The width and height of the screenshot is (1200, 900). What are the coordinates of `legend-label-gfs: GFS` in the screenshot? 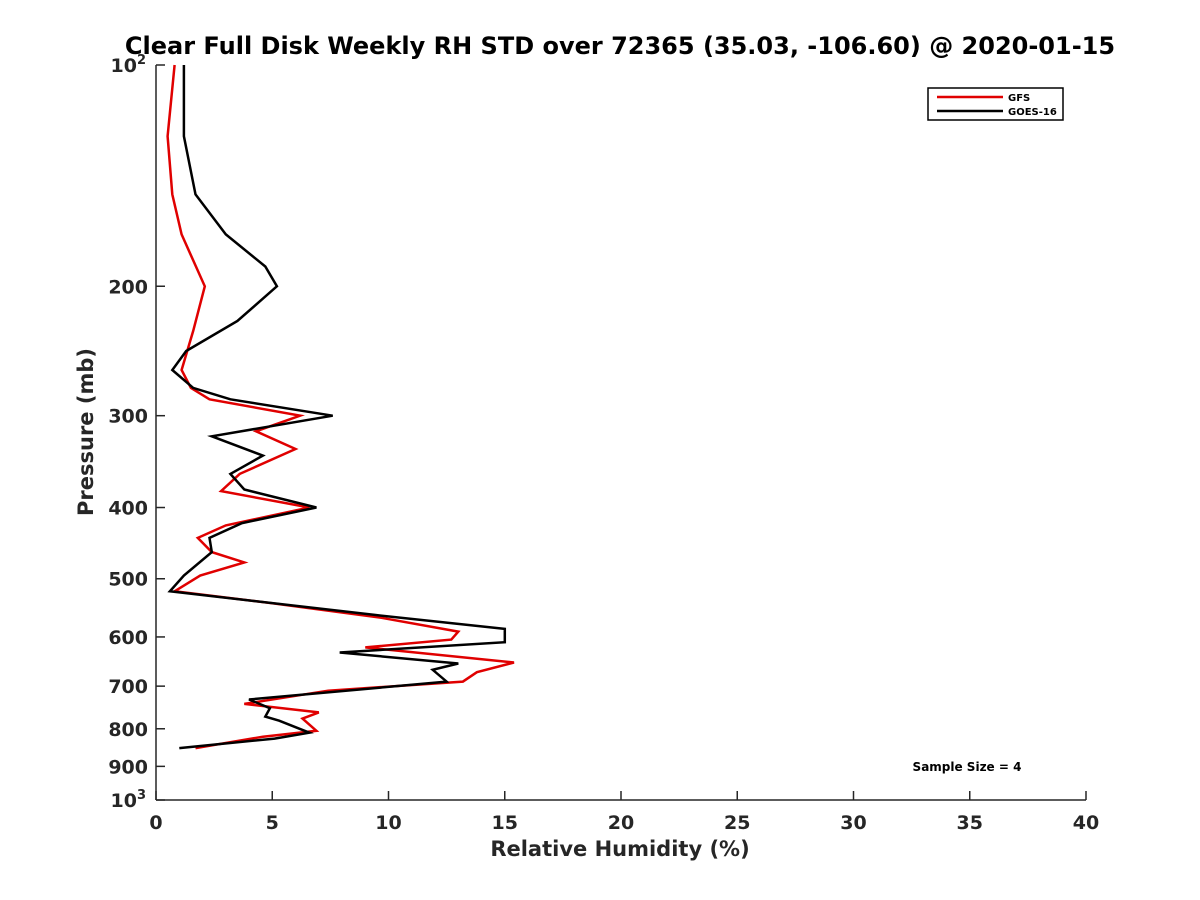 It's located at (1019, 98).